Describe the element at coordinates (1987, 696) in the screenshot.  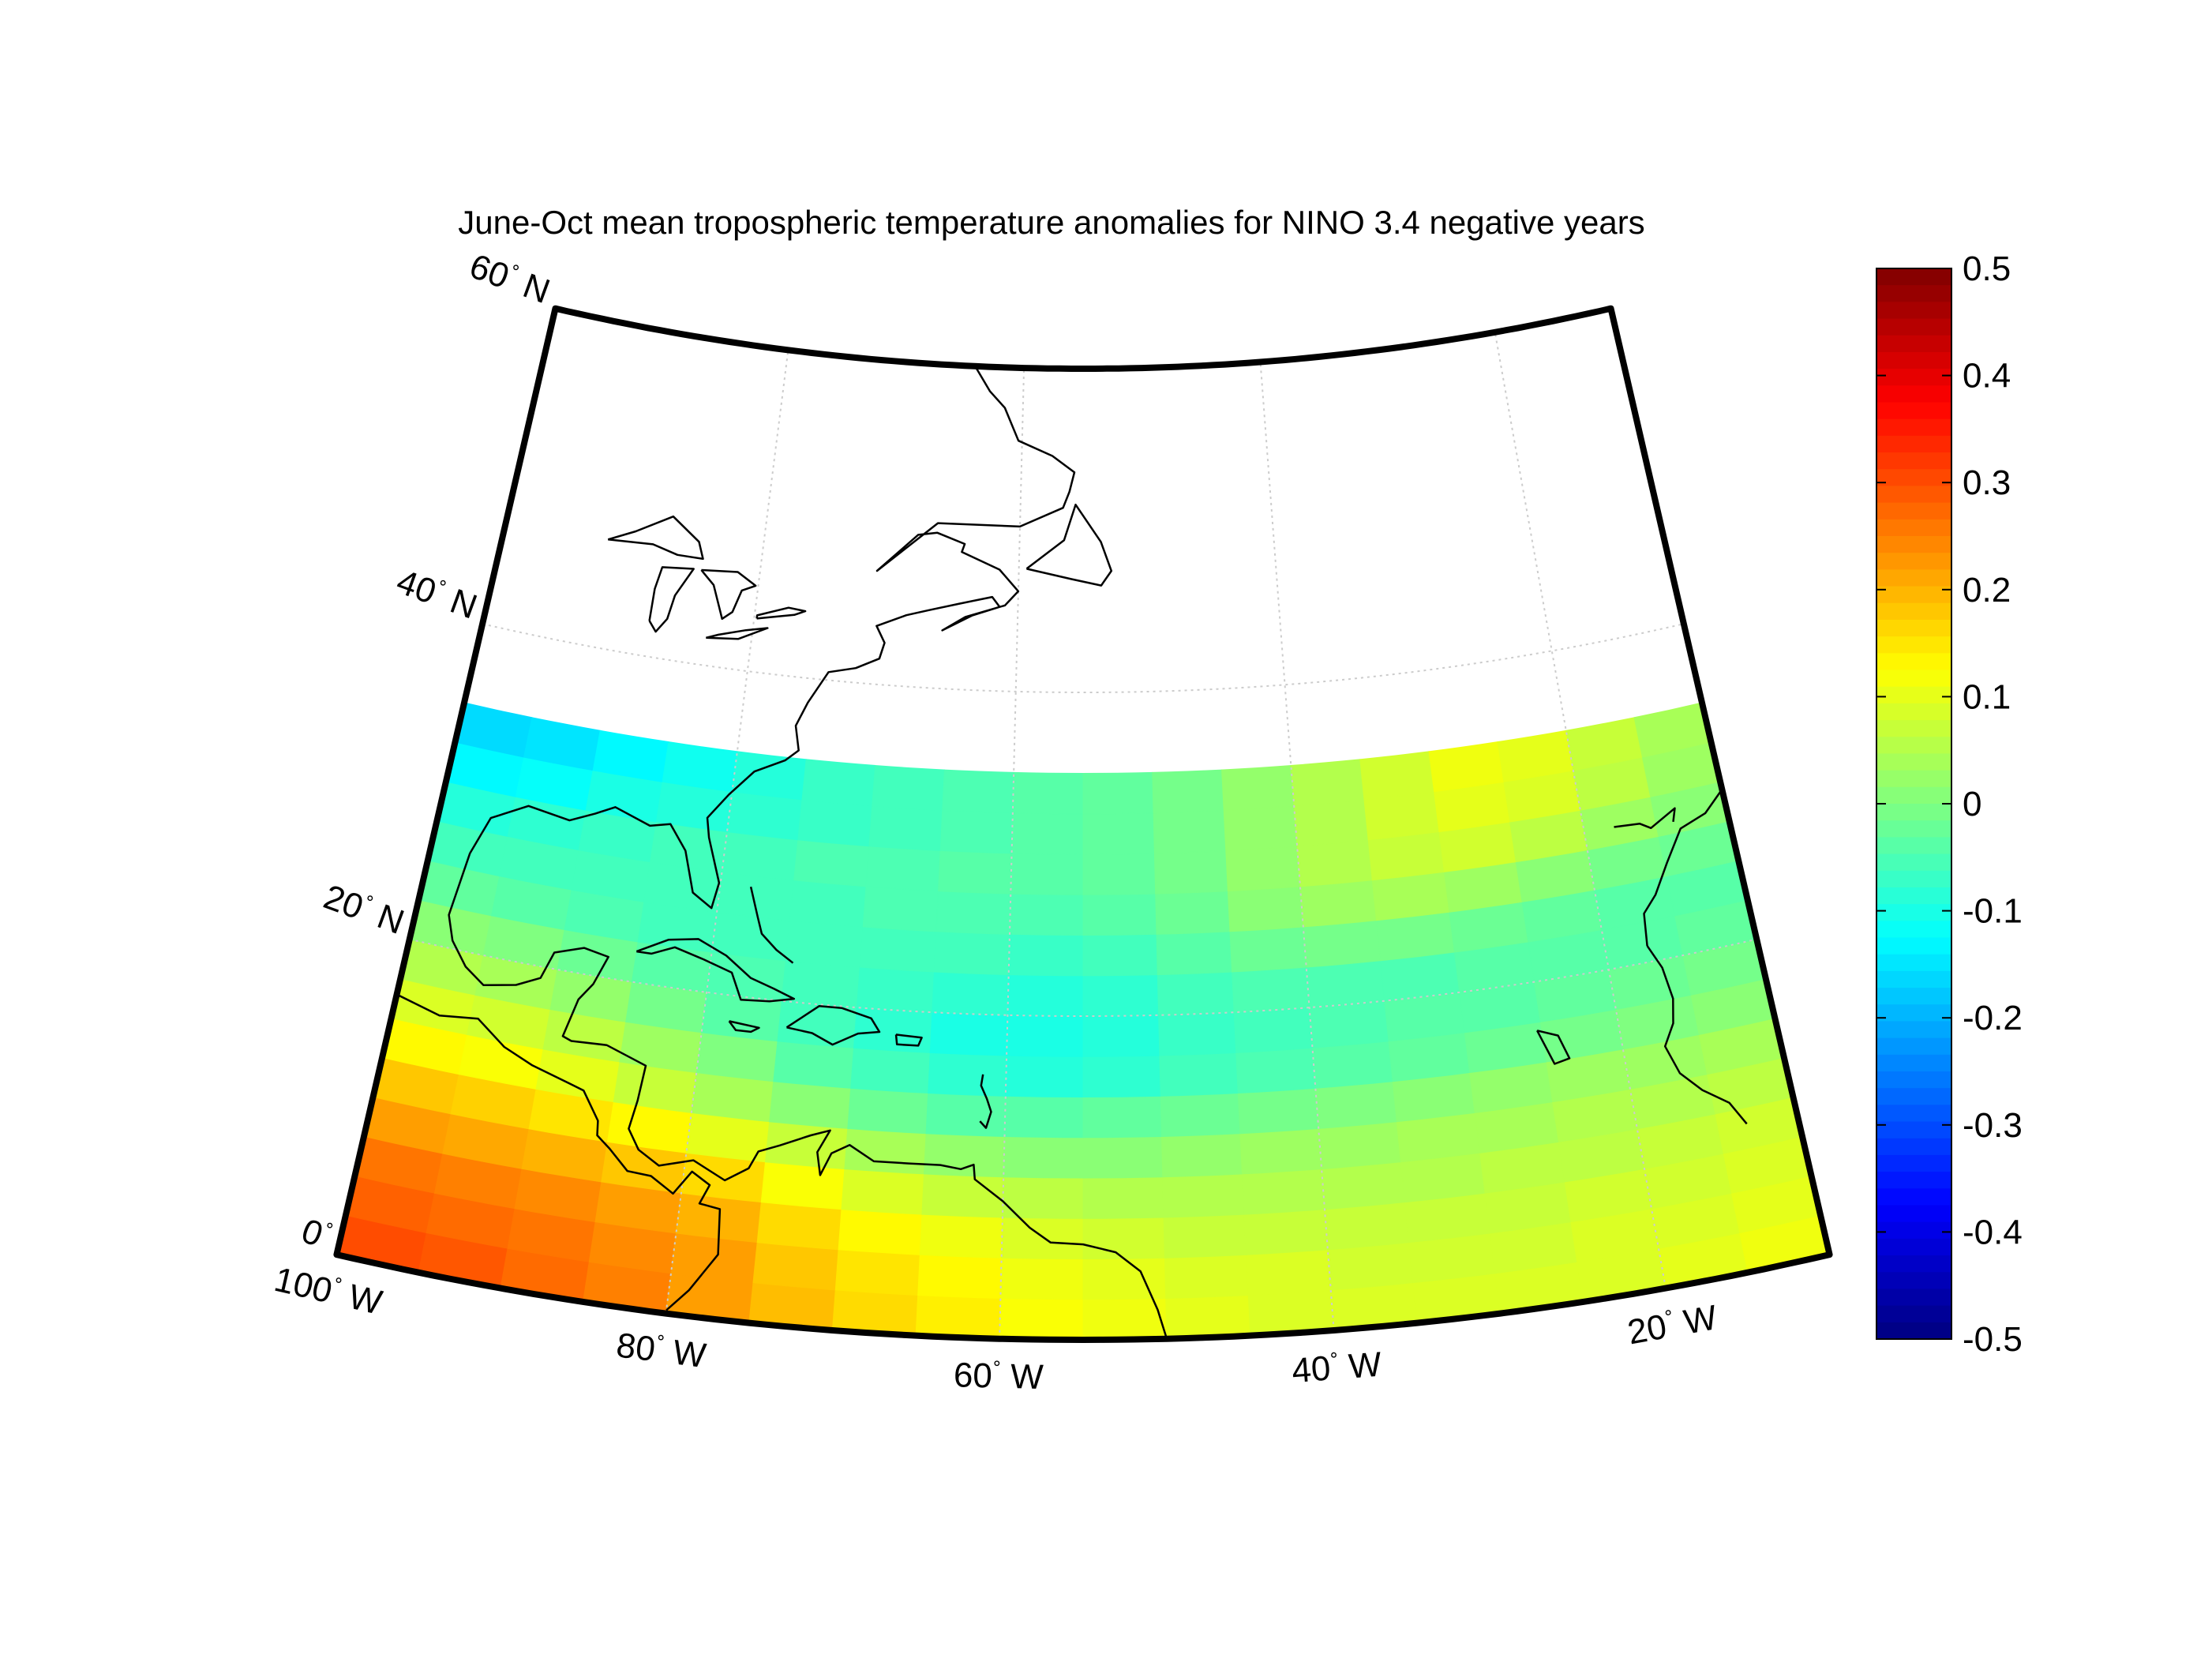
I see `colorbar-tick-label: 0.1` at that location.